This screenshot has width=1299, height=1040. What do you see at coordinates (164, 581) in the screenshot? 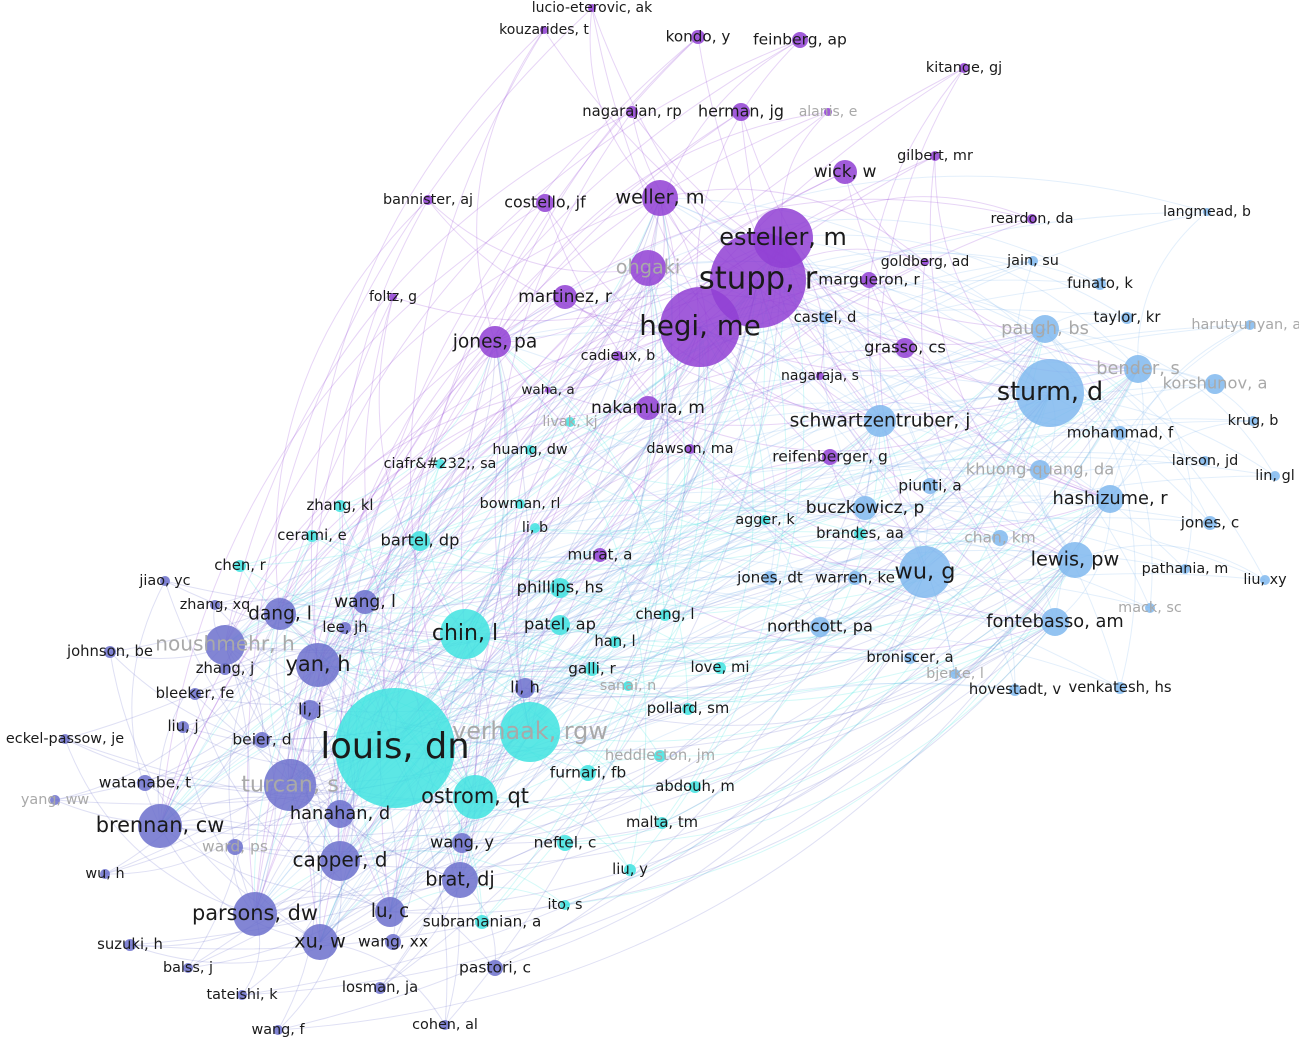
I see `node-label: jiao, yc` at bounding box center [164, 581].